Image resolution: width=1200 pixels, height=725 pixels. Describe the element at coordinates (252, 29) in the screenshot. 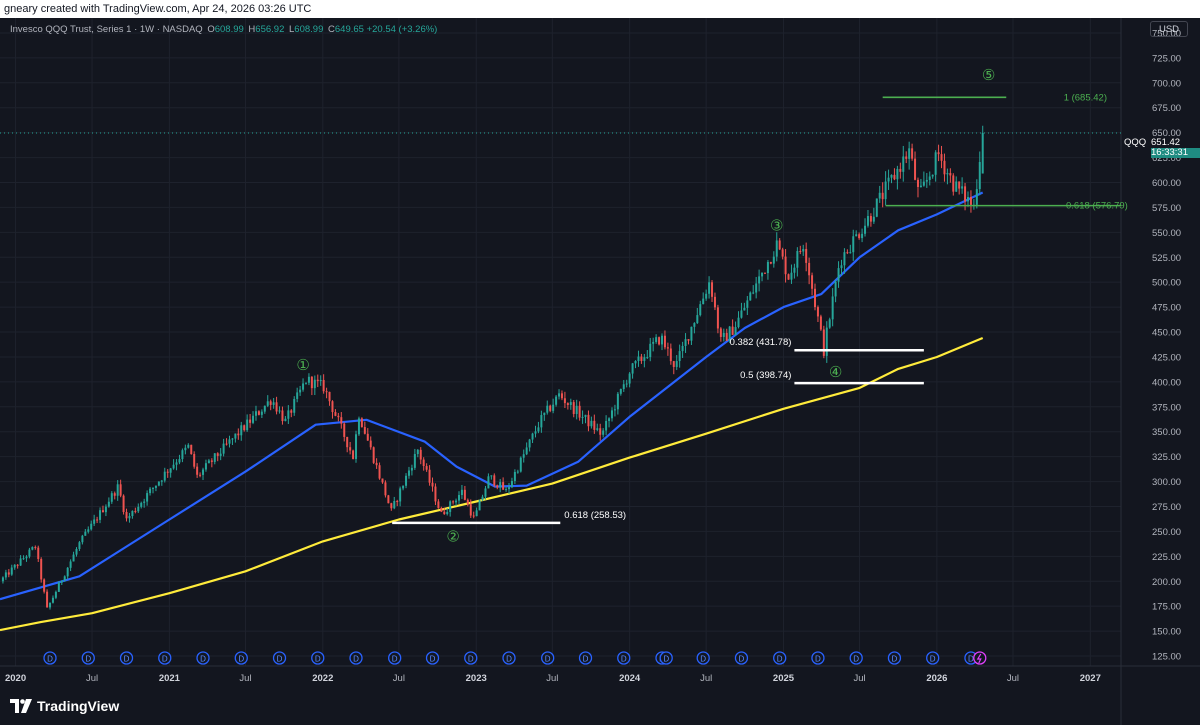

I see `high-label: H` at that location.